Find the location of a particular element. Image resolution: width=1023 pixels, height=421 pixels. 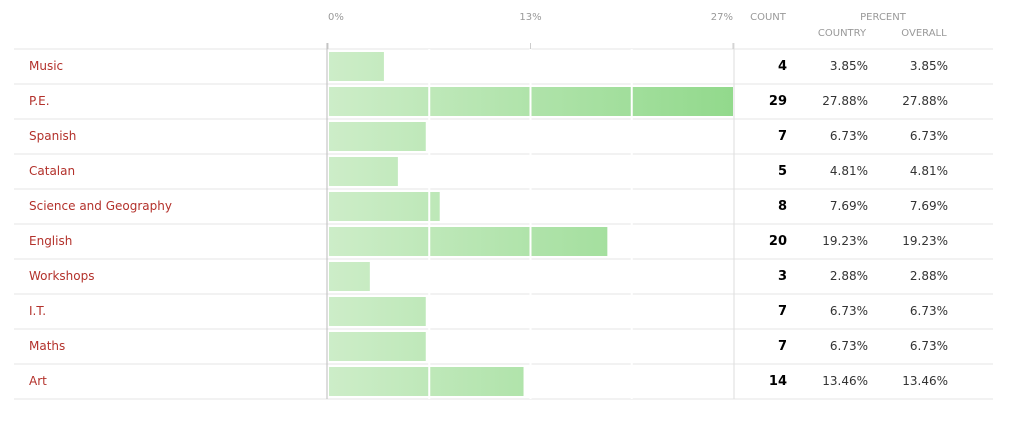

count: 8 is located at coordinates (782, 206).